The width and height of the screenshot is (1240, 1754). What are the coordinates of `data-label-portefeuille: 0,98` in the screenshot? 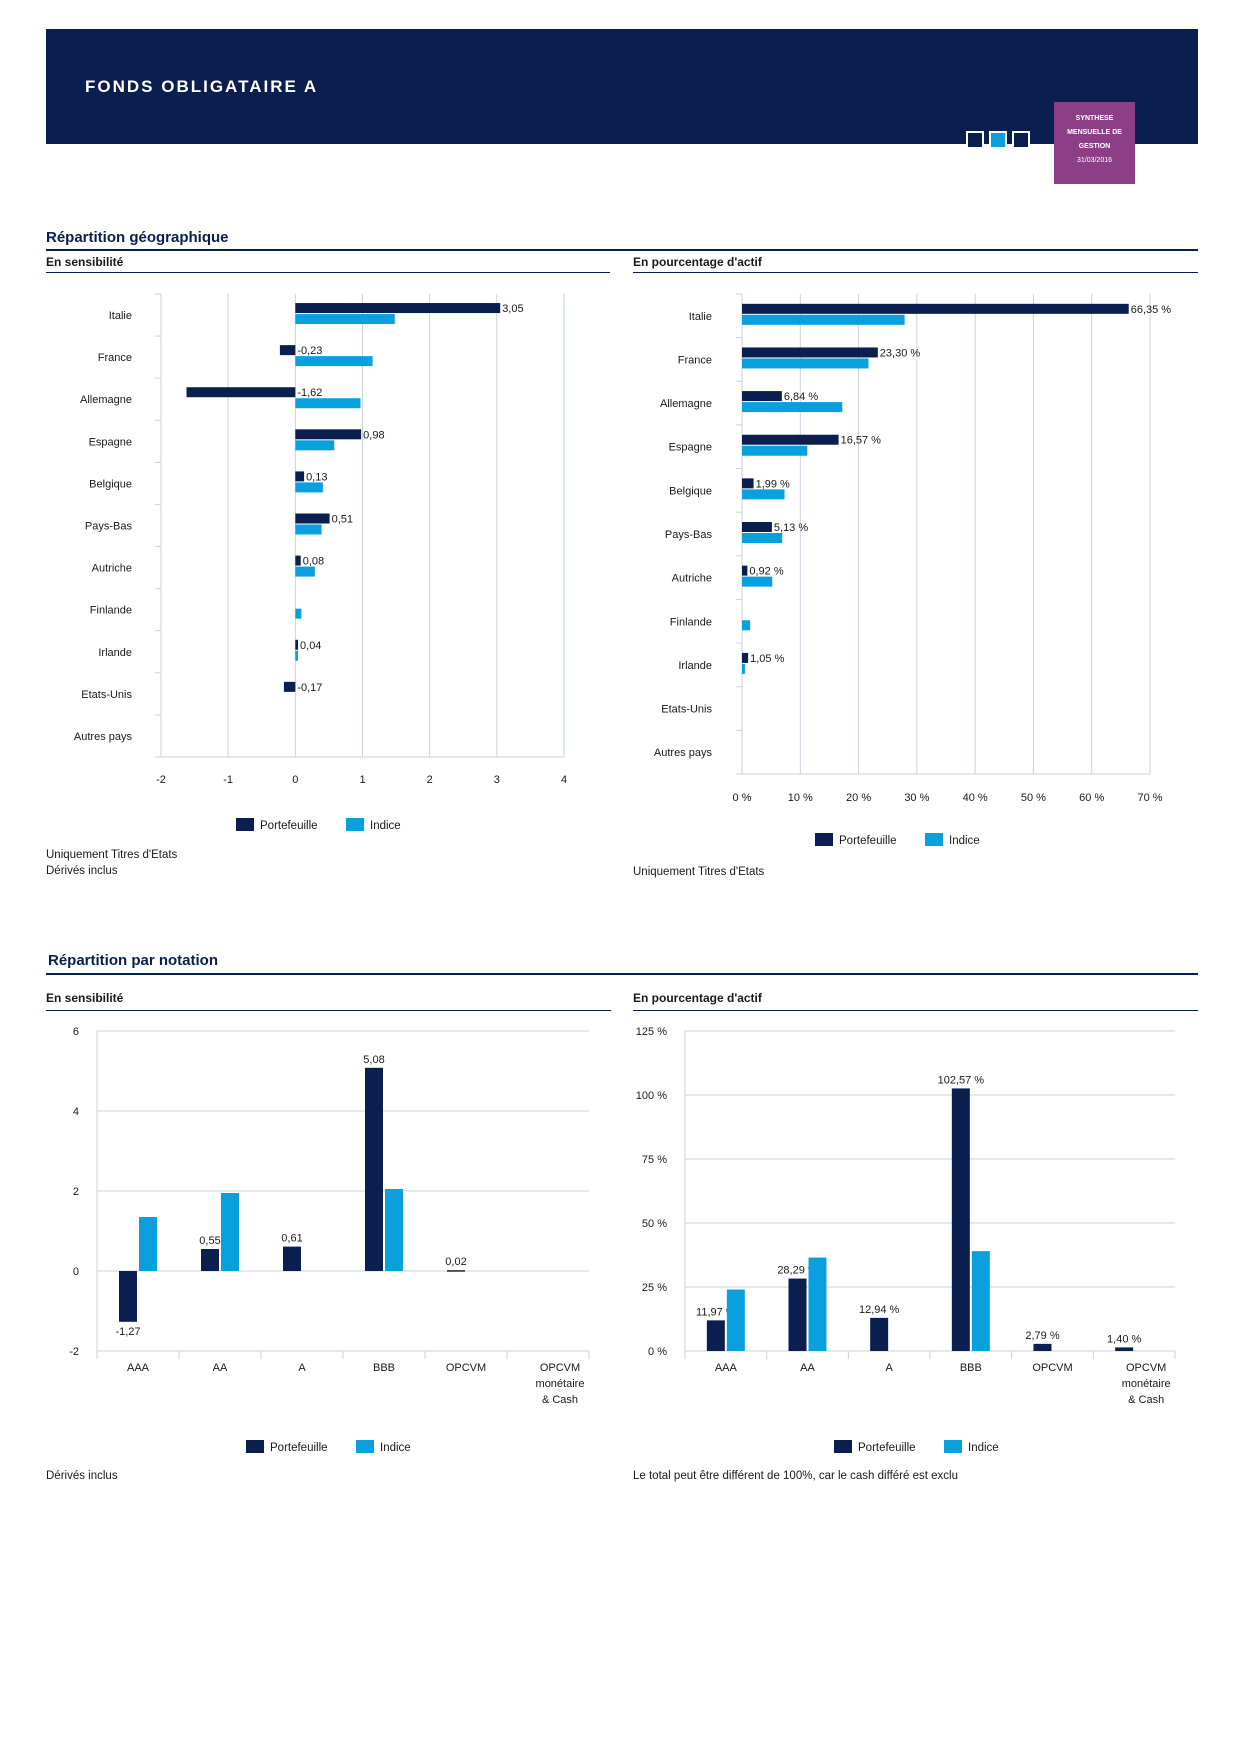 It's located at (373, 435).